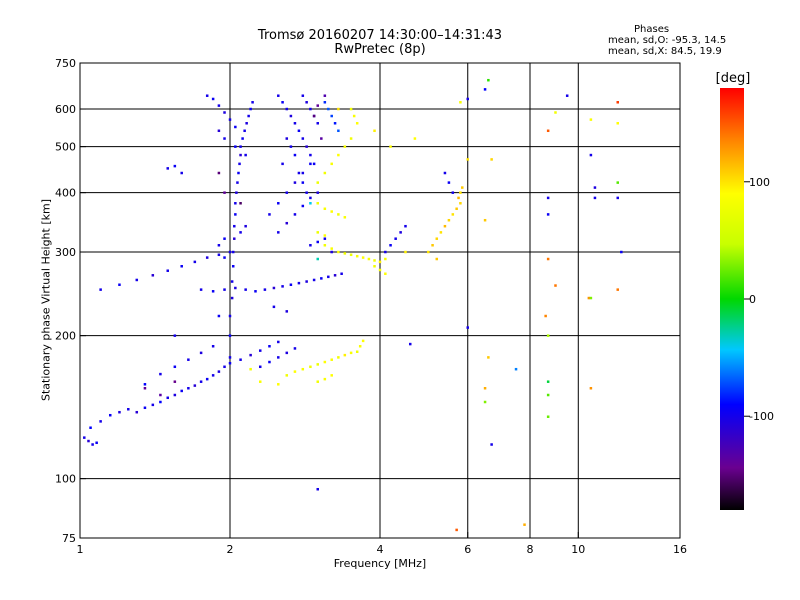 This screenshot has height=600, width=800. Describe the element at coordinates (230, 549) in the screenshot. I see `x-tick-label: 2` at that location.